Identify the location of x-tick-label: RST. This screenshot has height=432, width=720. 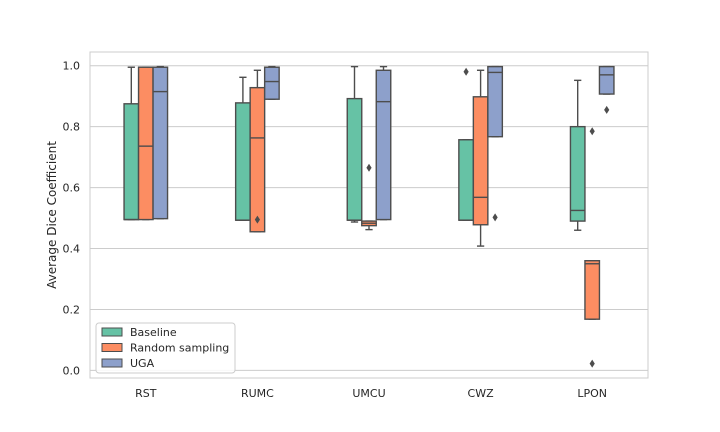
(146, 393).